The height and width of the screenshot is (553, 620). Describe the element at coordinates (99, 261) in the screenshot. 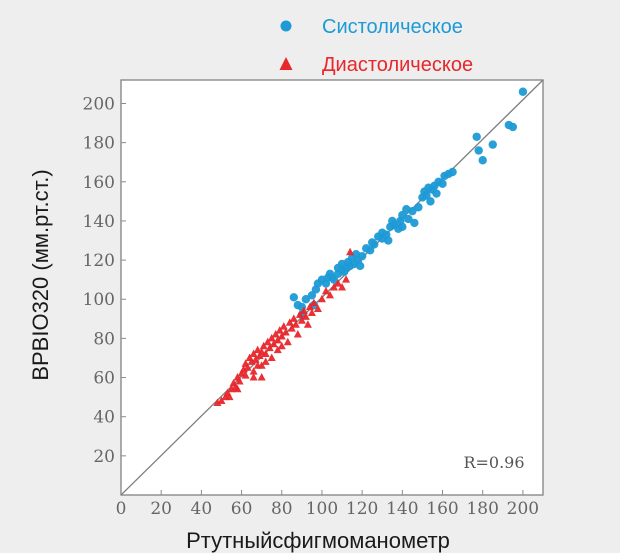

I see `y-tick-label: 120` at that location.